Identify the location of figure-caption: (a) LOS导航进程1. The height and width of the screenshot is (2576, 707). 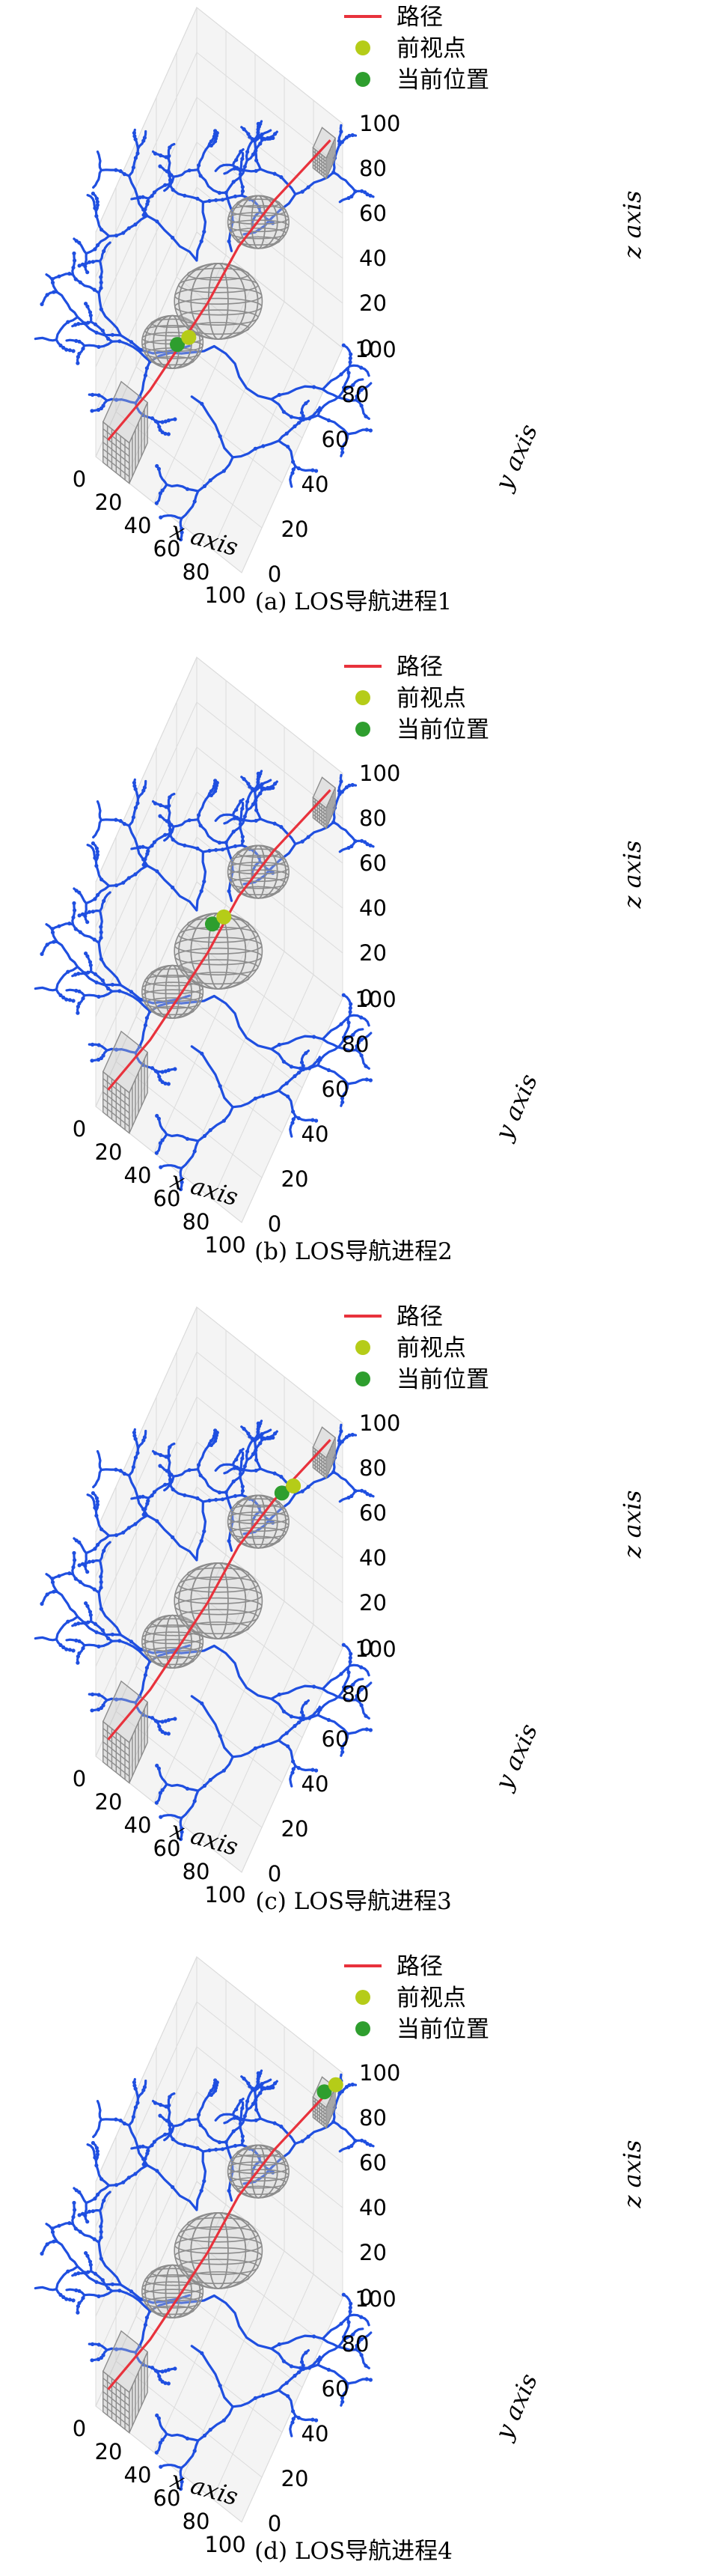
(353, 601).